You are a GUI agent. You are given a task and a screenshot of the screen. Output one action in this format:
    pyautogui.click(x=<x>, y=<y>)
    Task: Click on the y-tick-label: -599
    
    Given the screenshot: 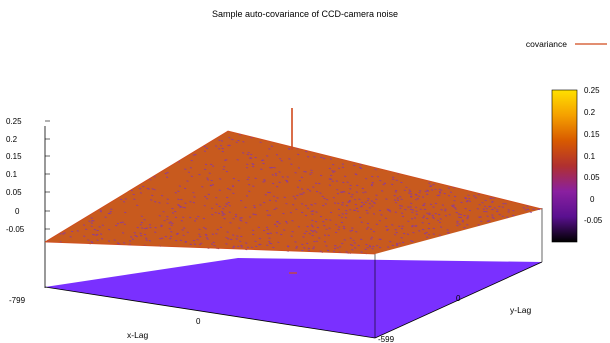 What is the action you would take?
    pyautogui.click(x=386, y=339)
    